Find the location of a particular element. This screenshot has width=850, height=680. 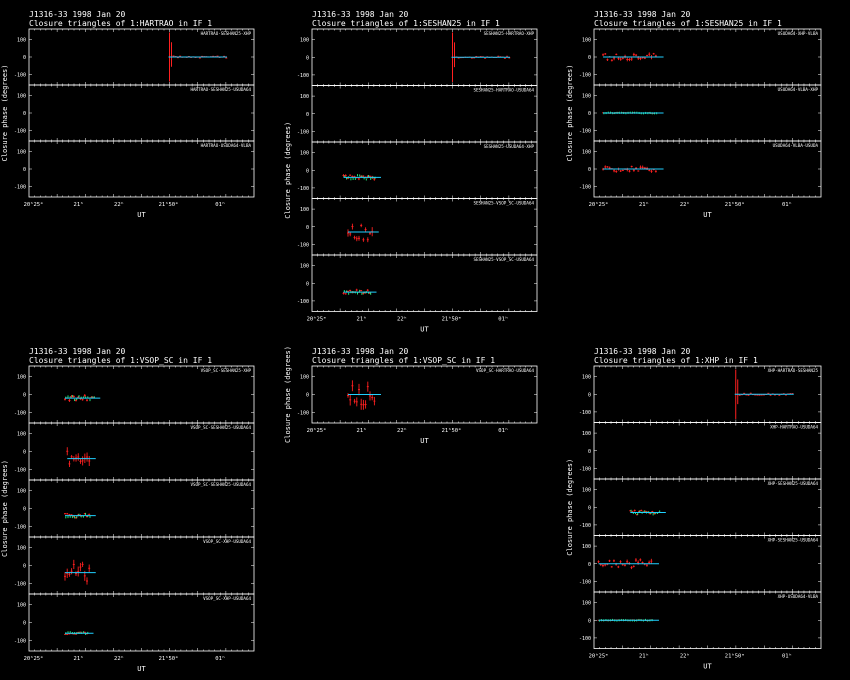

baseline-label: HARTRAO-SESHAN25-XHP is located at coordinates (226, 33).